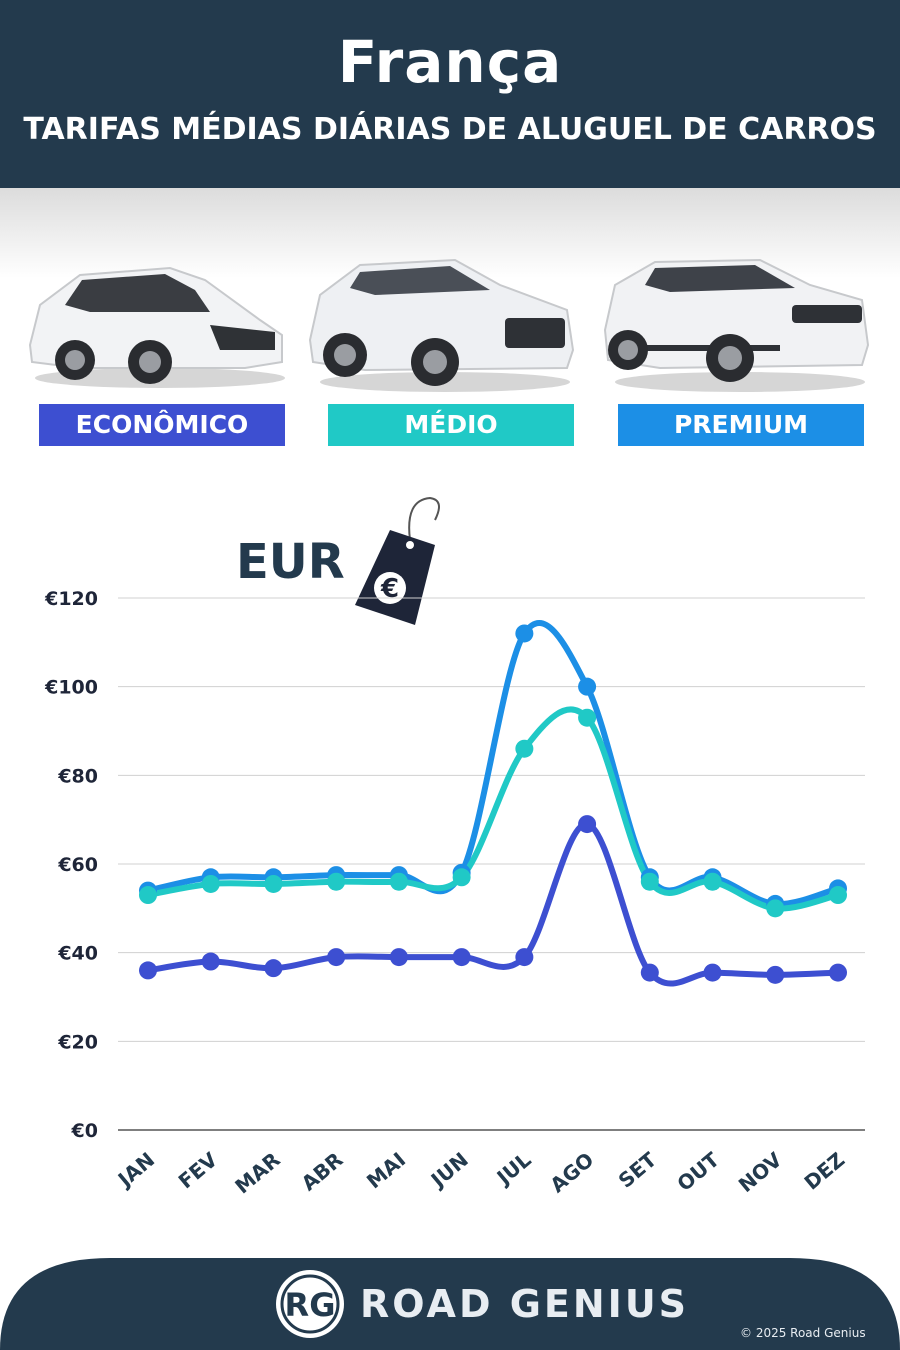 This screenshot has width=900, height=1350. Describe the element at coordinates (449, 1170) in the screenshot. I see `x-tick-label: JUN` at that location.